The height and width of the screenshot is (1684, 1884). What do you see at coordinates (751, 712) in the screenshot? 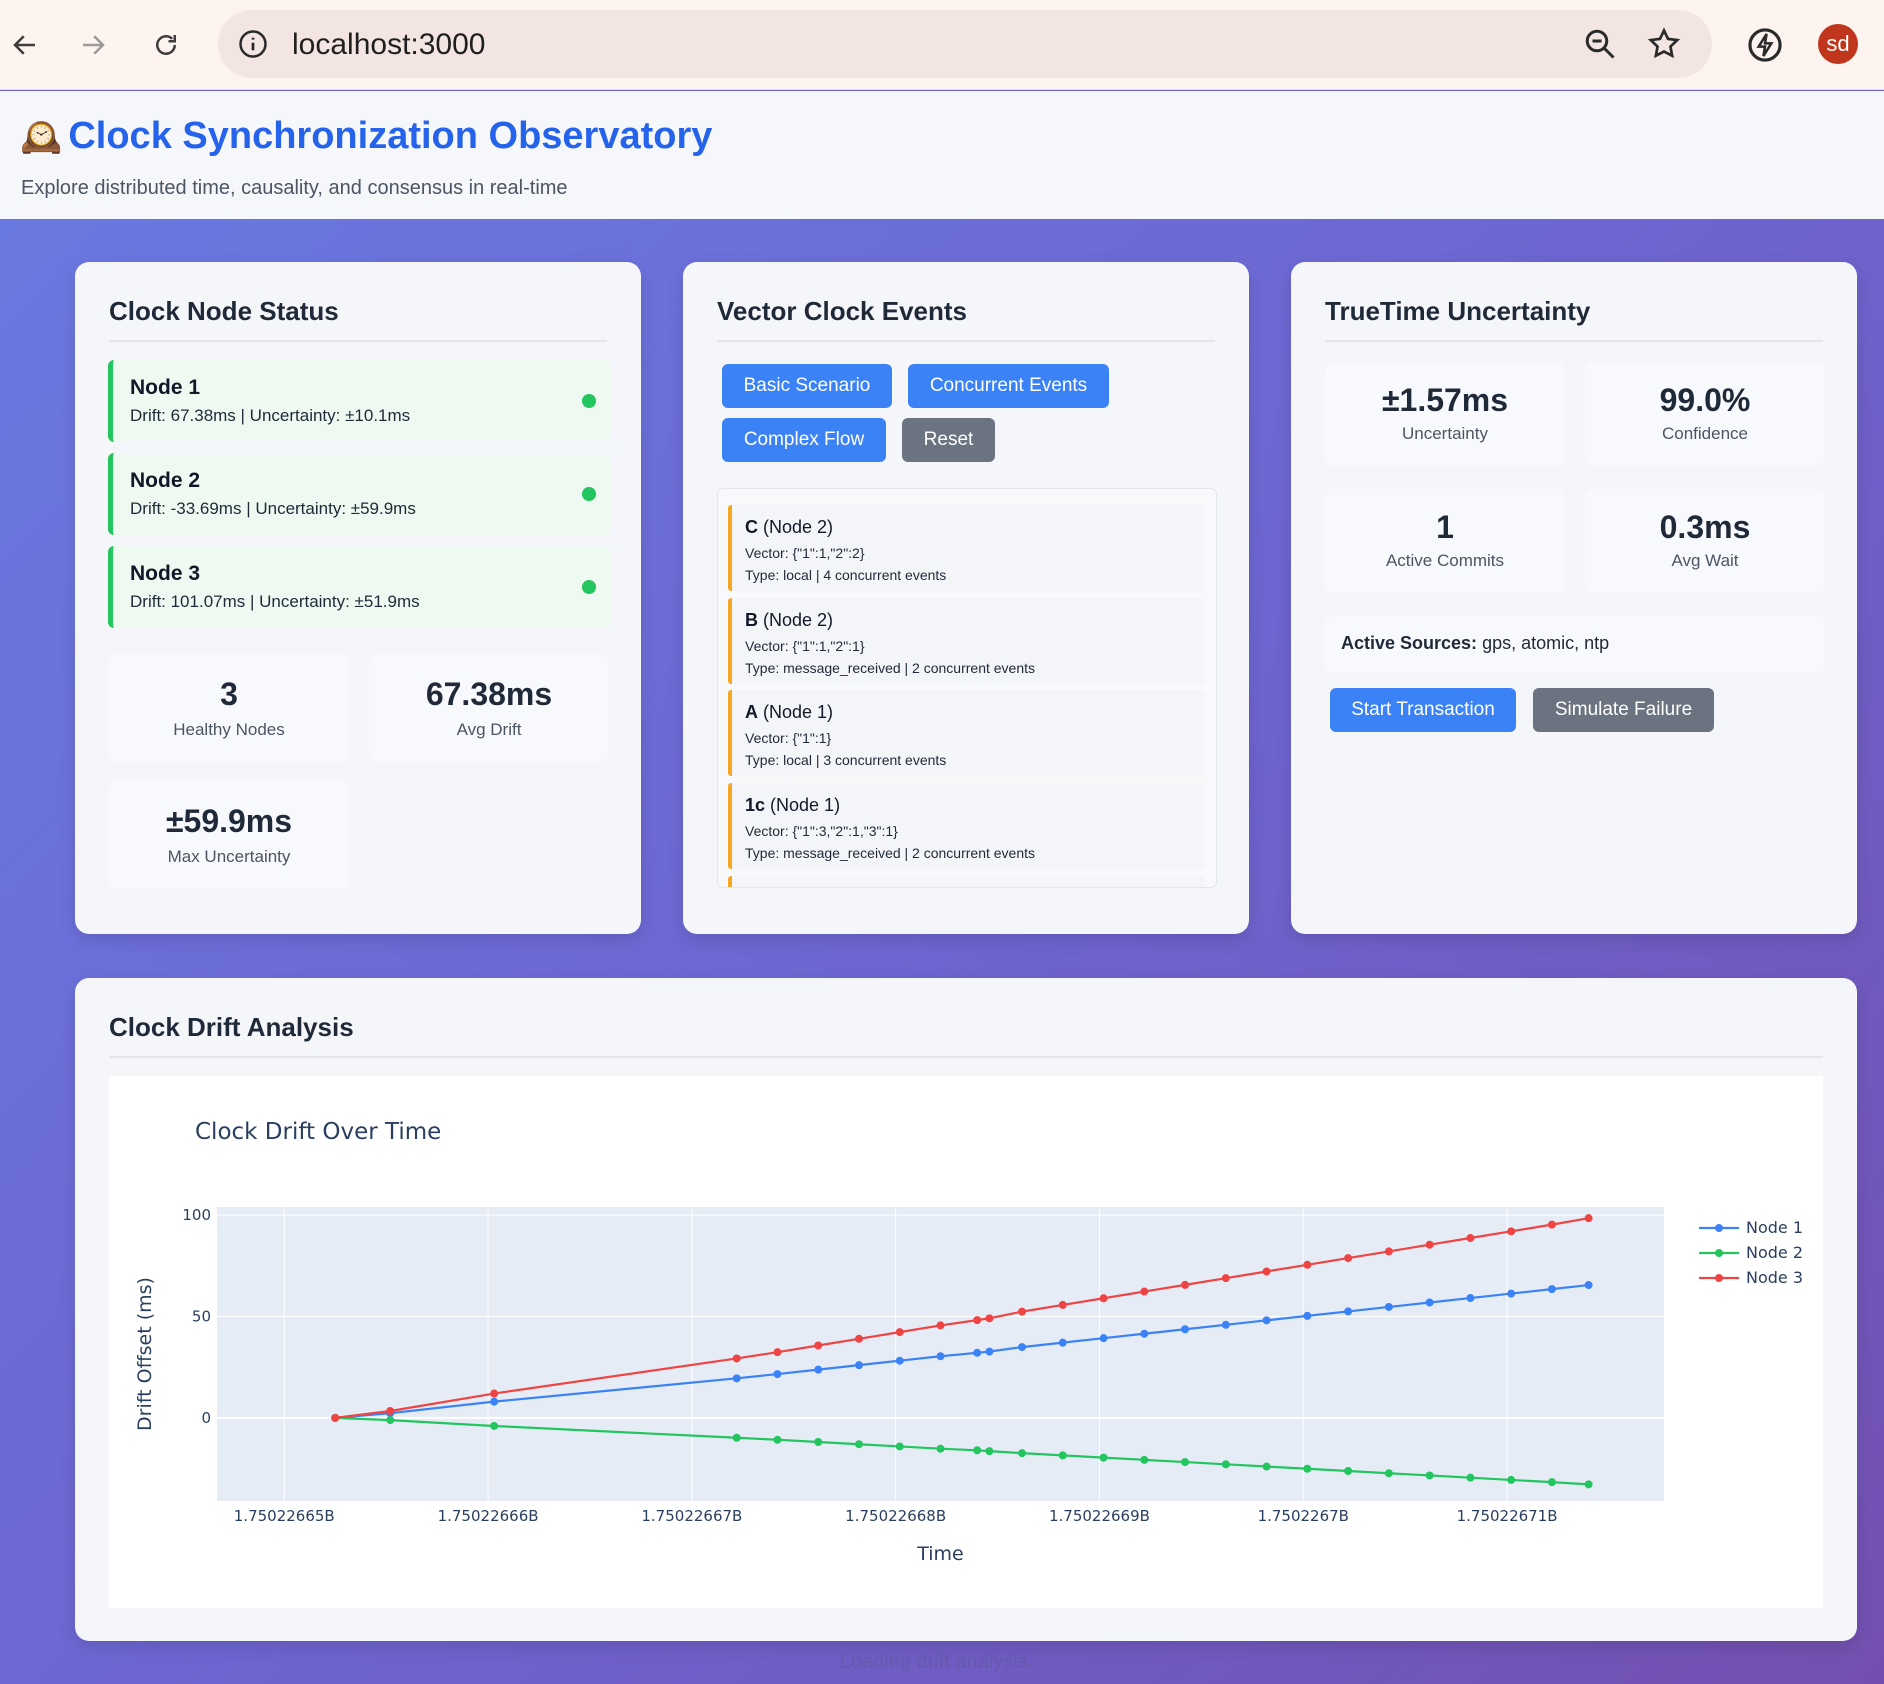
I see `event-id: A` at bounding box center [751, 712].